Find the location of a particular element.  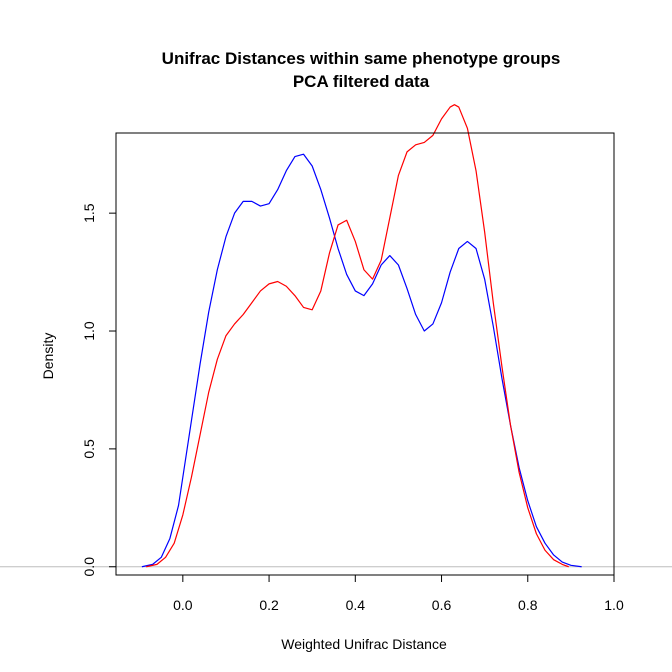

y-tick-label: 1.5 is located at coordinates (89, 213).